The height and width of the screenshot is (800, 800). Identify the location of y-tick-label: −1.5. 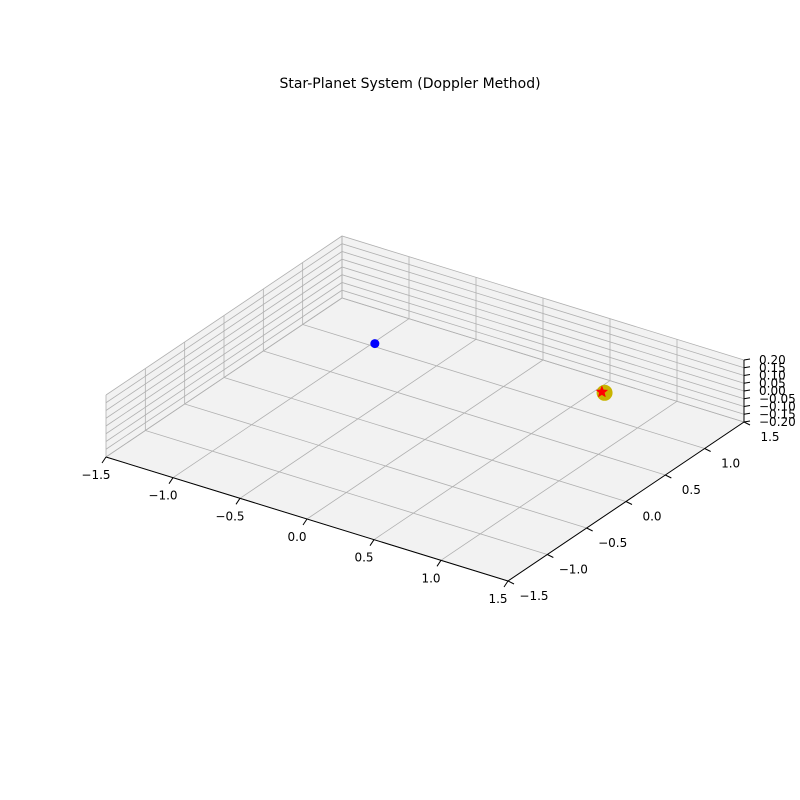
(533, 596).